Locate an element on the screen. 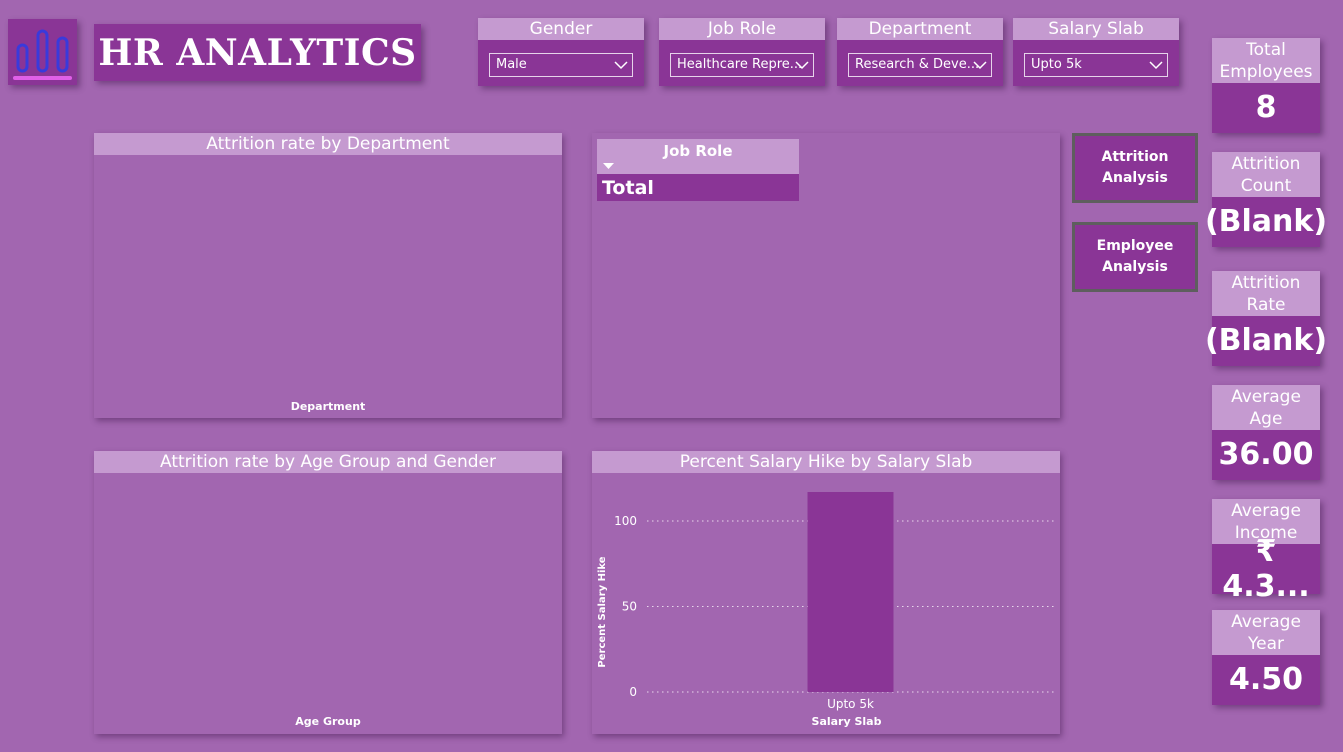  kpi-average-age: Average Age 36.00 is located at coordinates (1266, 432).